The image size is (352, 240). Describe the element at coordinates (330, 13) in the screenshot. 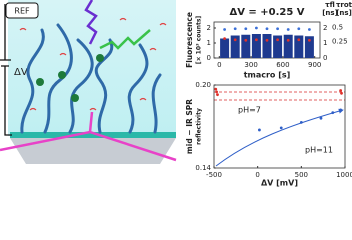

I see `y2-axis-label: [ns]` at that location.